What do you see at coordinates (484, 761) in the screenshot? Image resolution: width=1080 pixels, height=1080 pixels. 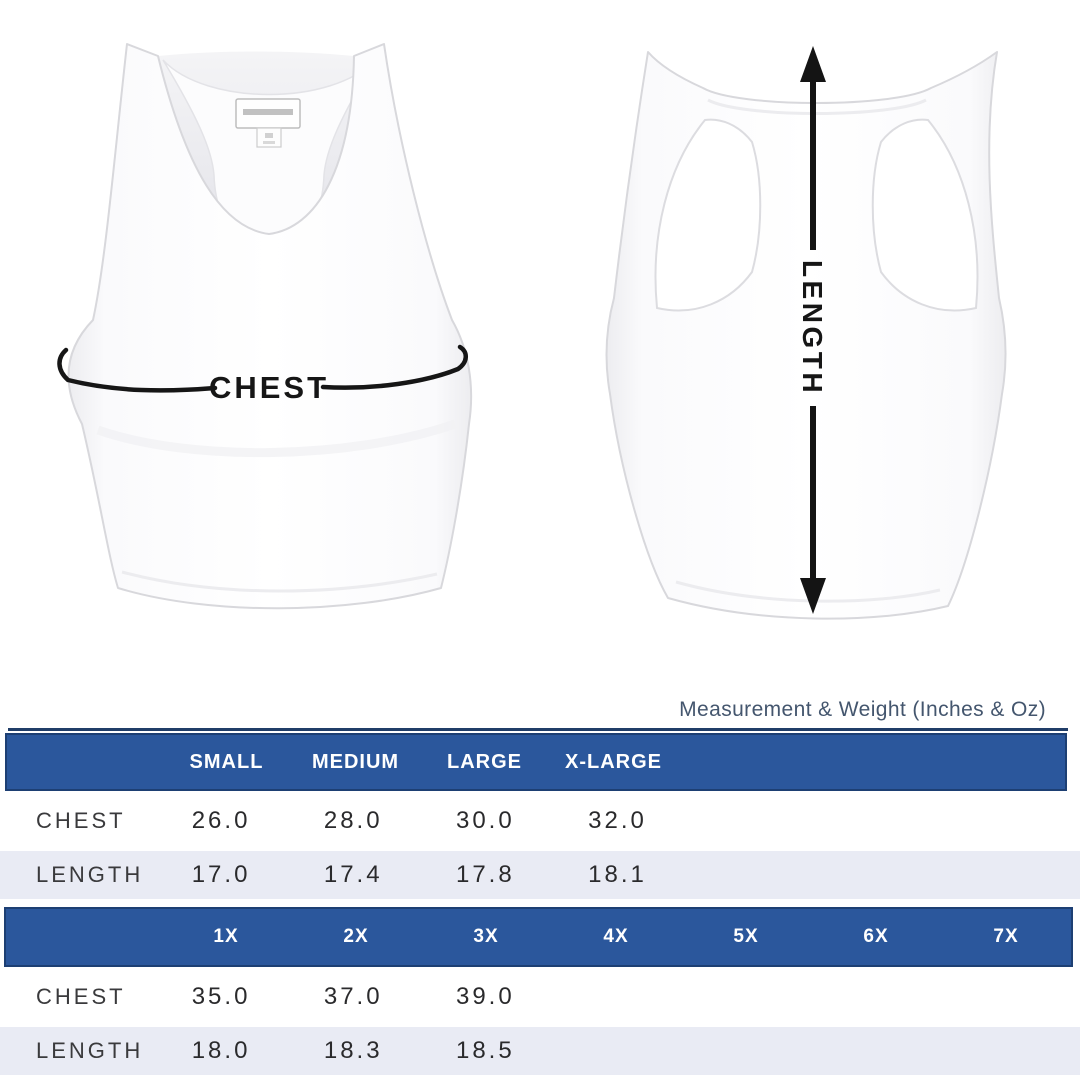 I see `column-header: LARGE` at bounding box center [484, 761].